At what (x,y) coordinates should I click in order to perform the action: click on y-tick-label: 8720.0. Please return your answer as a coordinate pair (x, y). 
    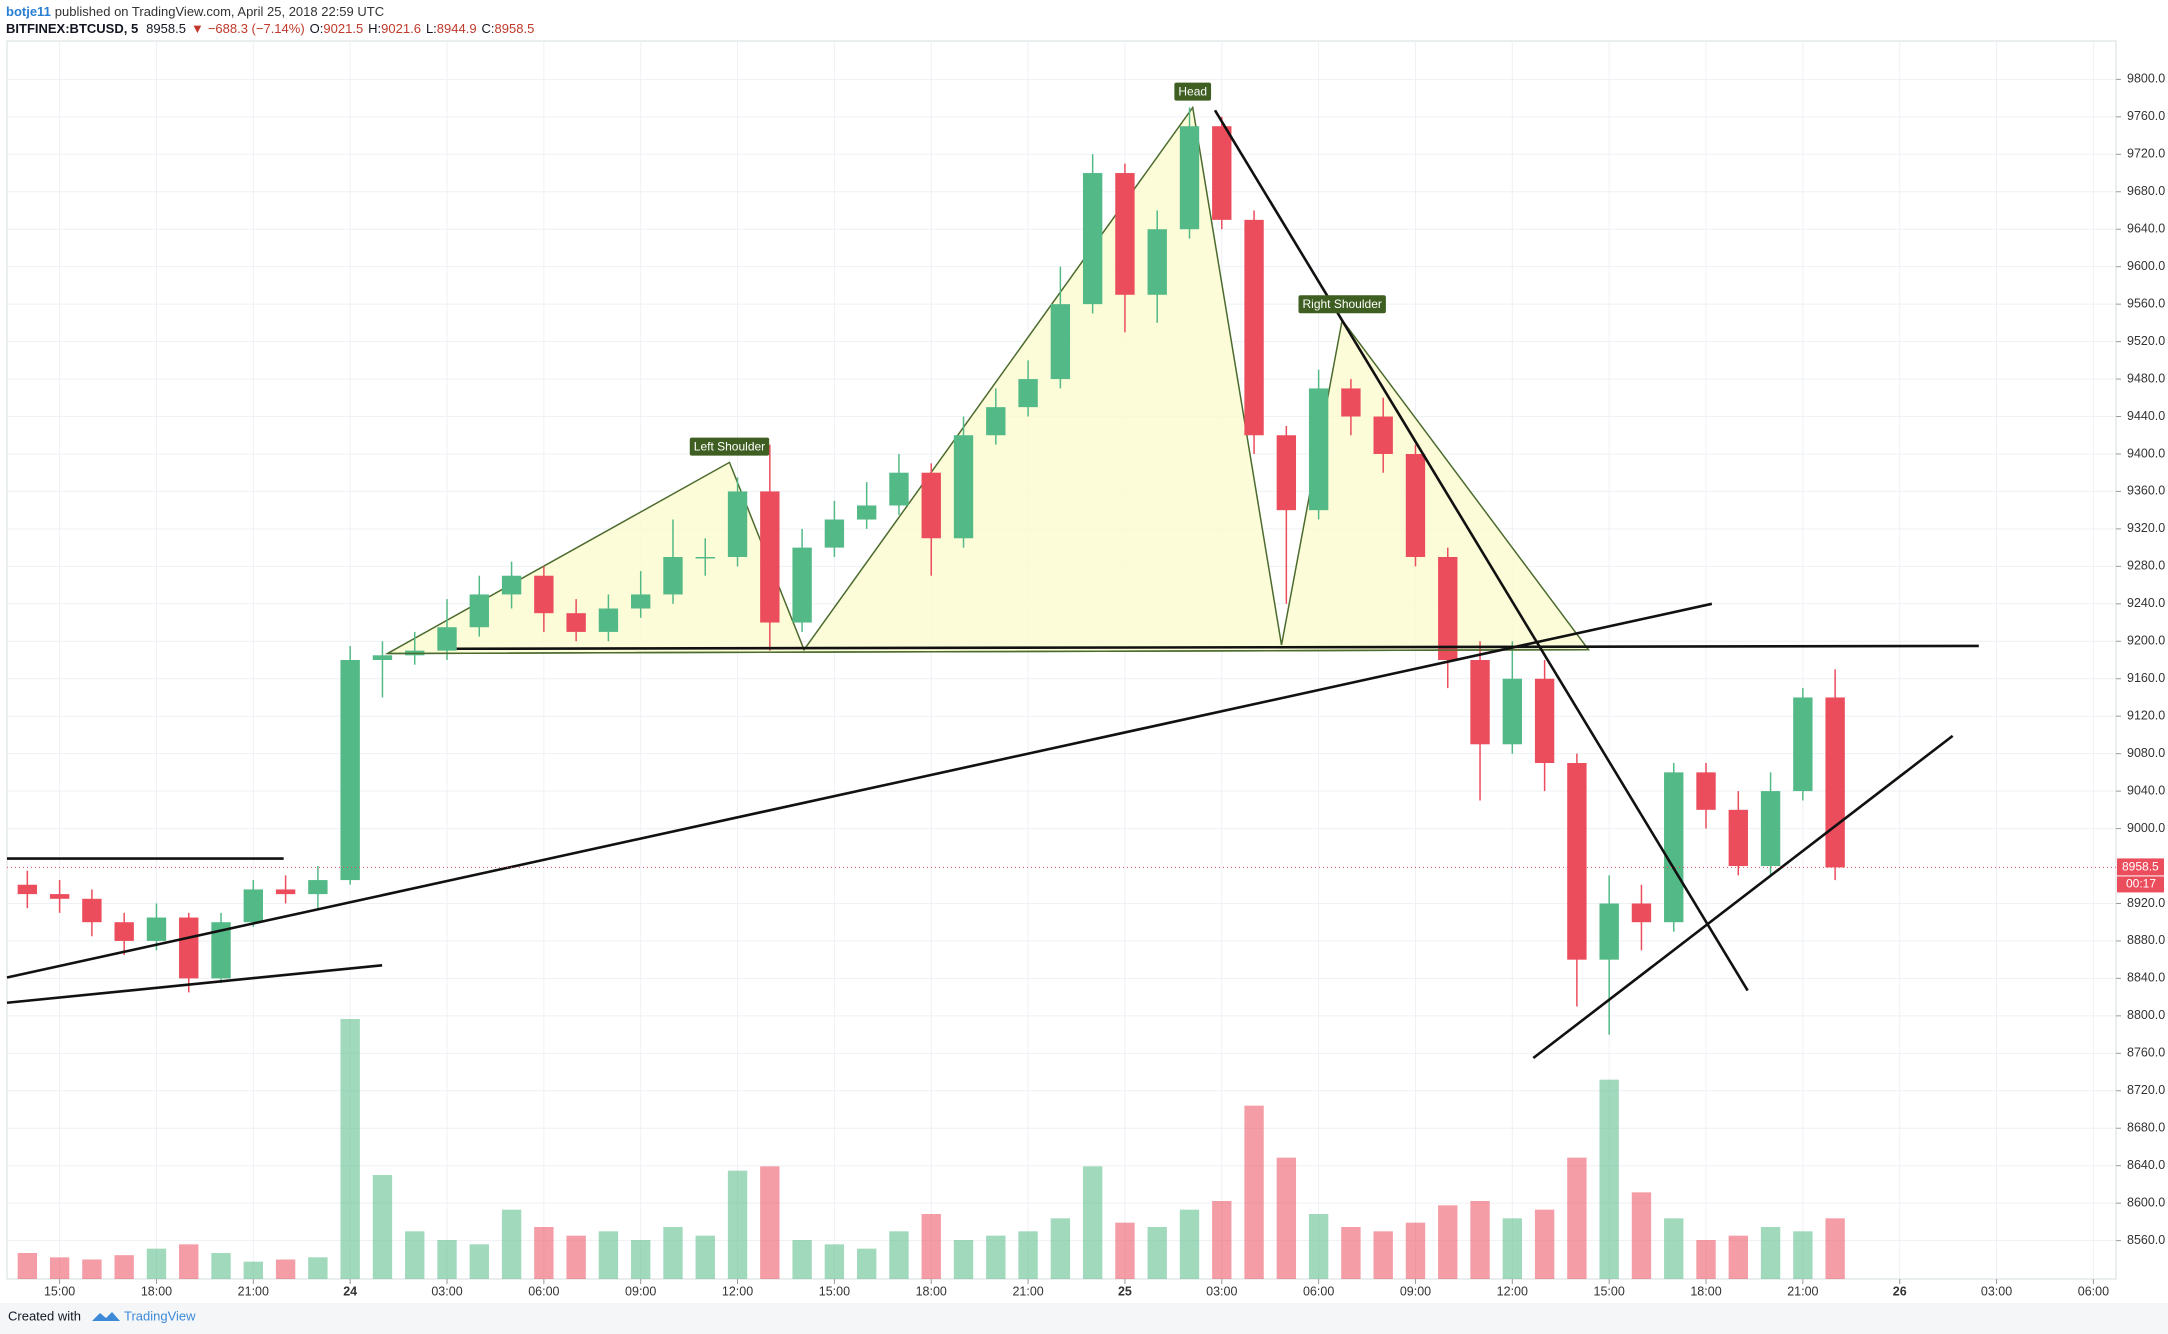
    Looking at the image, I should click on (2146, 1090).